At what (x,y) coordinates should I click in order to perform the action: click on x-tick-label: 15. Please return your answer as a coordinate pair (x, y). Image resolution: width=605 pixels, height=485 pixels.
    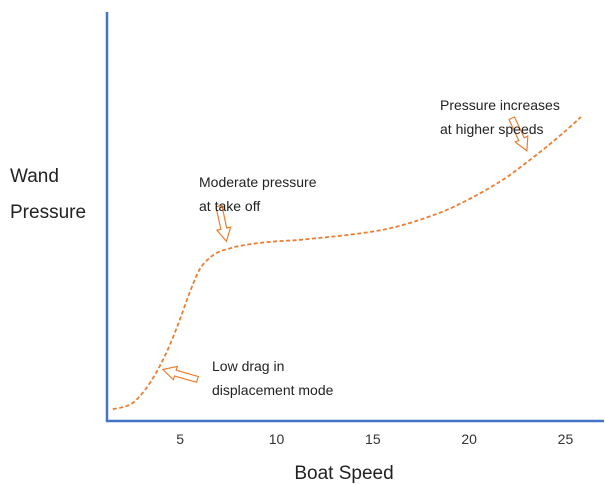
    Looking at the image, I should click on (373, 439).